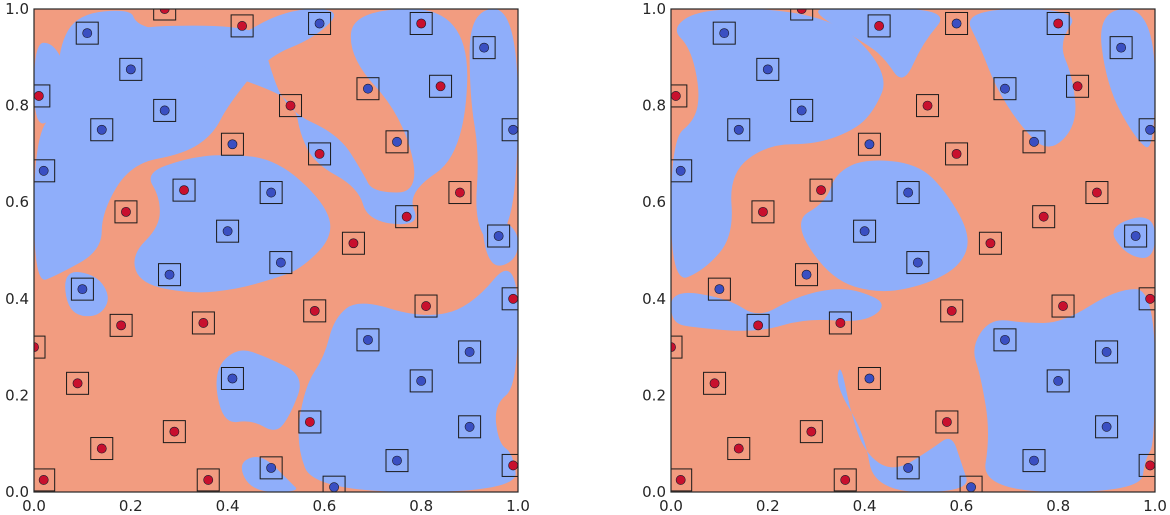  I want to click on y-tick-label: 0.0, so click(17, 492).